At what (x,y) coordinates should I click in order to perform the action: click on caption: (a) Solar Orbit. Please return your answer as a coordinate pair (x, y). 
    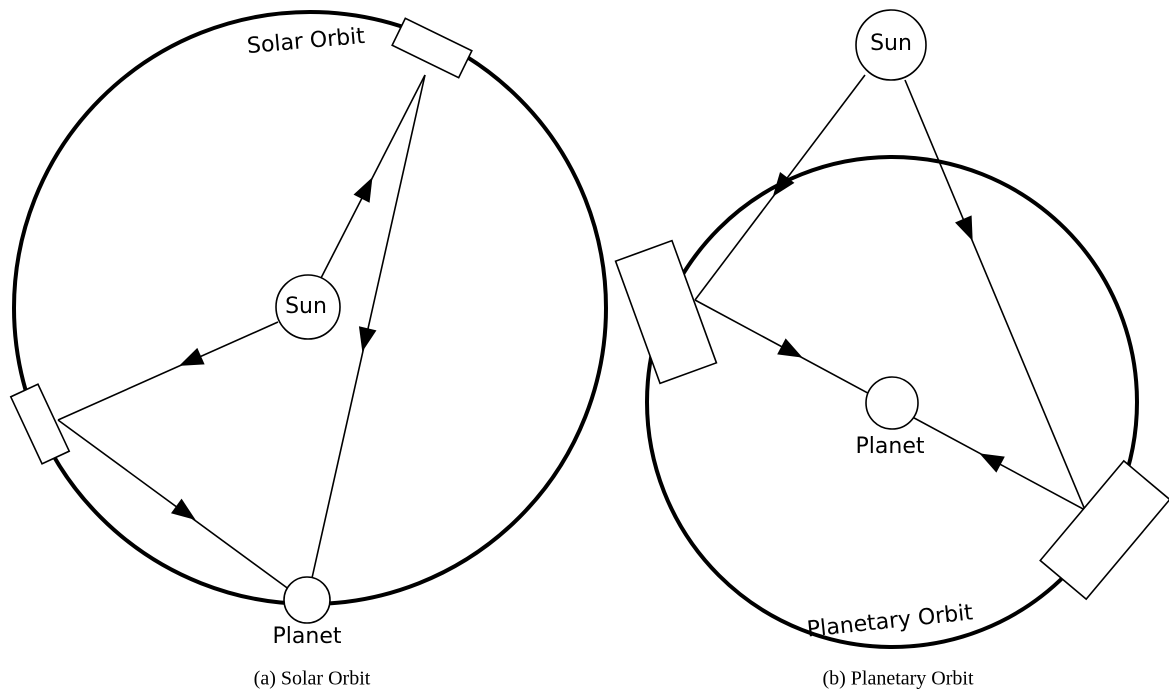
    Looking at the image, I should click on (312, 679).